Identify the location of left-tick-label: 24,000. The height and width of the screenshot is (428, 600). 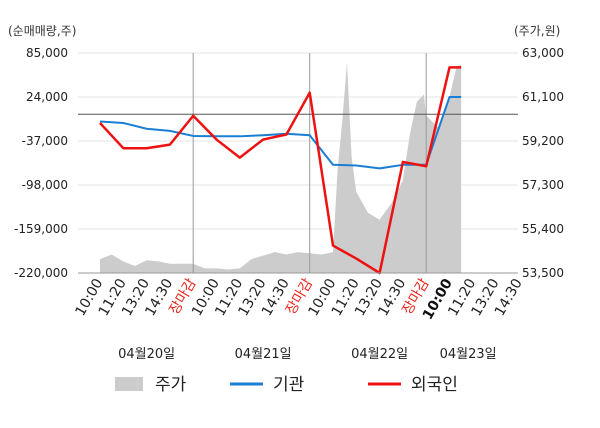
(47, 97).